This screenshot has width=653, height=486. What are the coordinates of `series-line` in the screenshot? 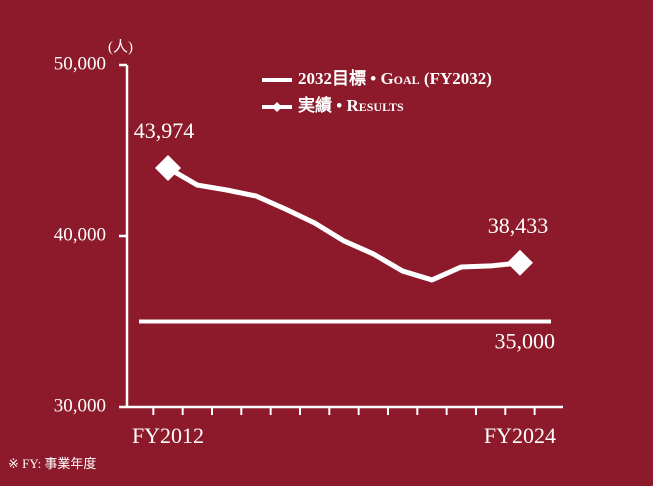 It's located at (343, 224).